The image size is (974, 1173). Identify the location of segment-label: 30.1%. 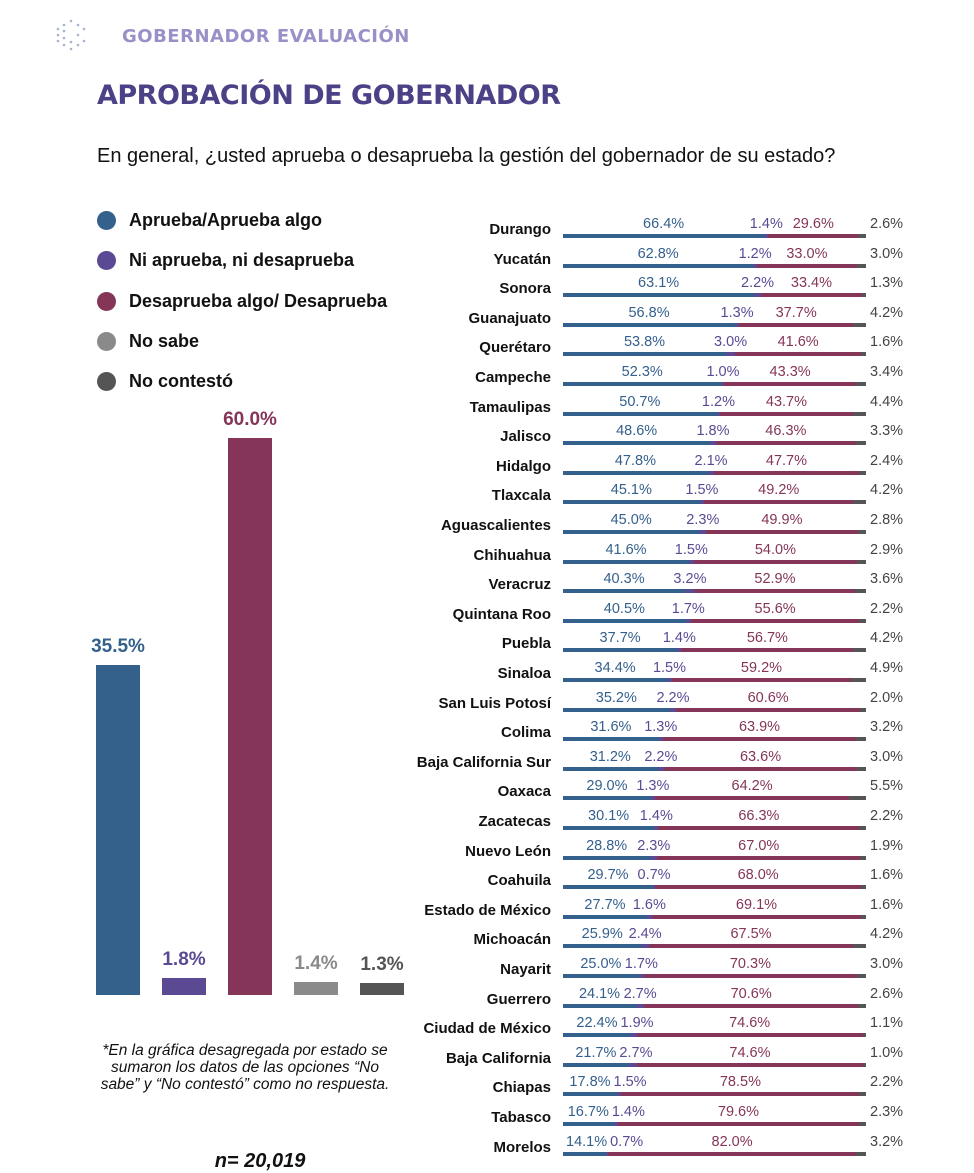
(609, 816).